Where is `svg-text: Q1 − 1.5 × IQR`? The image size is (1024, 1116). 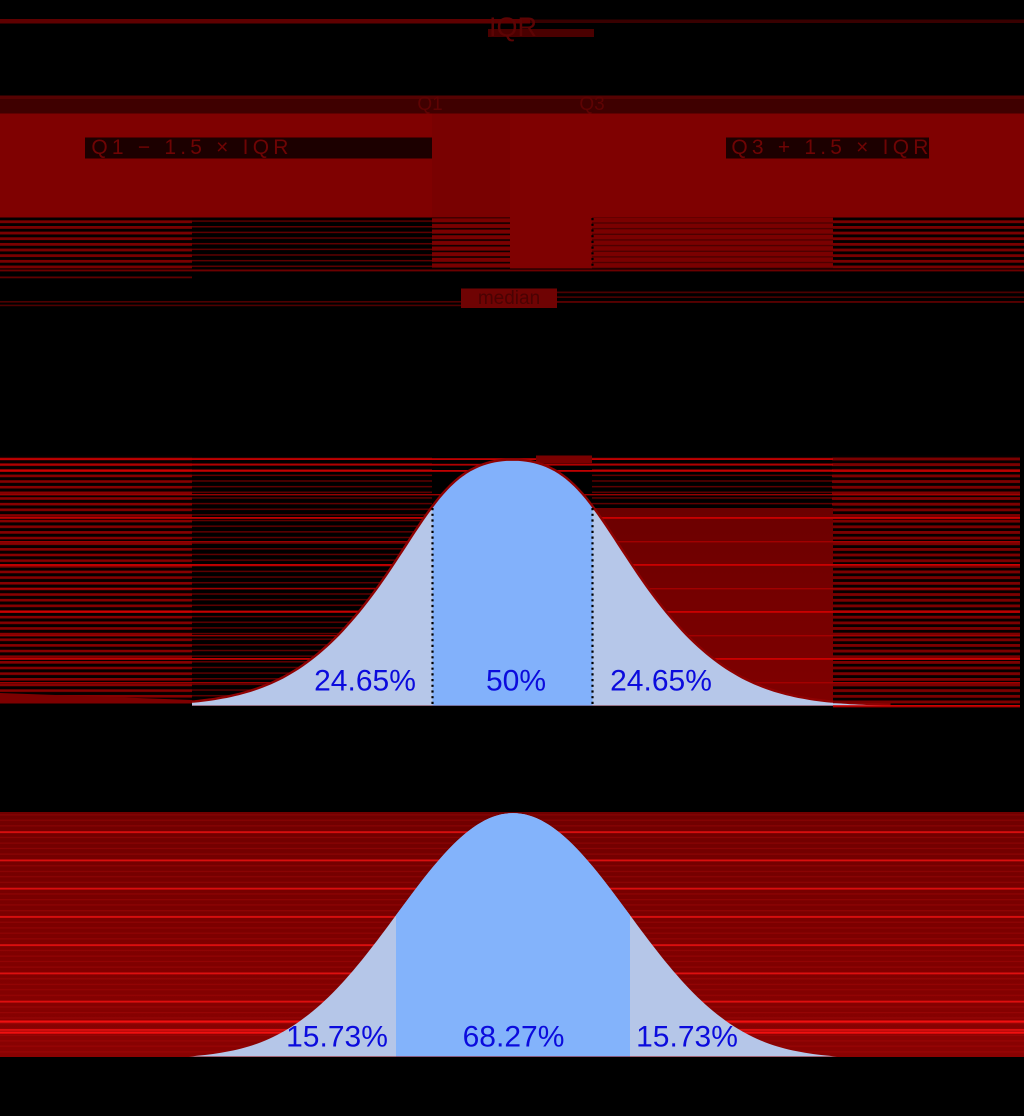 svg-text: Q1 − 1.5 × IQR is located at coordinates (191, 147).